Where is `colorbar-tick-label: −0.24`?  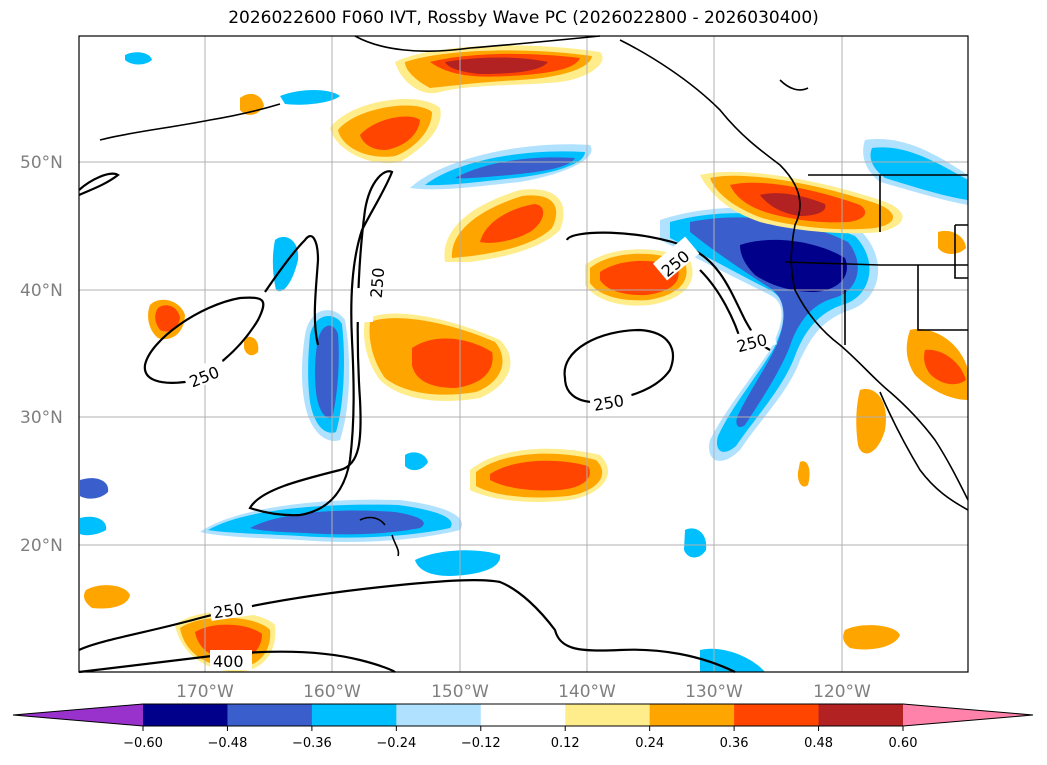
colorbar-tick-label: −0.24 is located at coordinates (396, 743).